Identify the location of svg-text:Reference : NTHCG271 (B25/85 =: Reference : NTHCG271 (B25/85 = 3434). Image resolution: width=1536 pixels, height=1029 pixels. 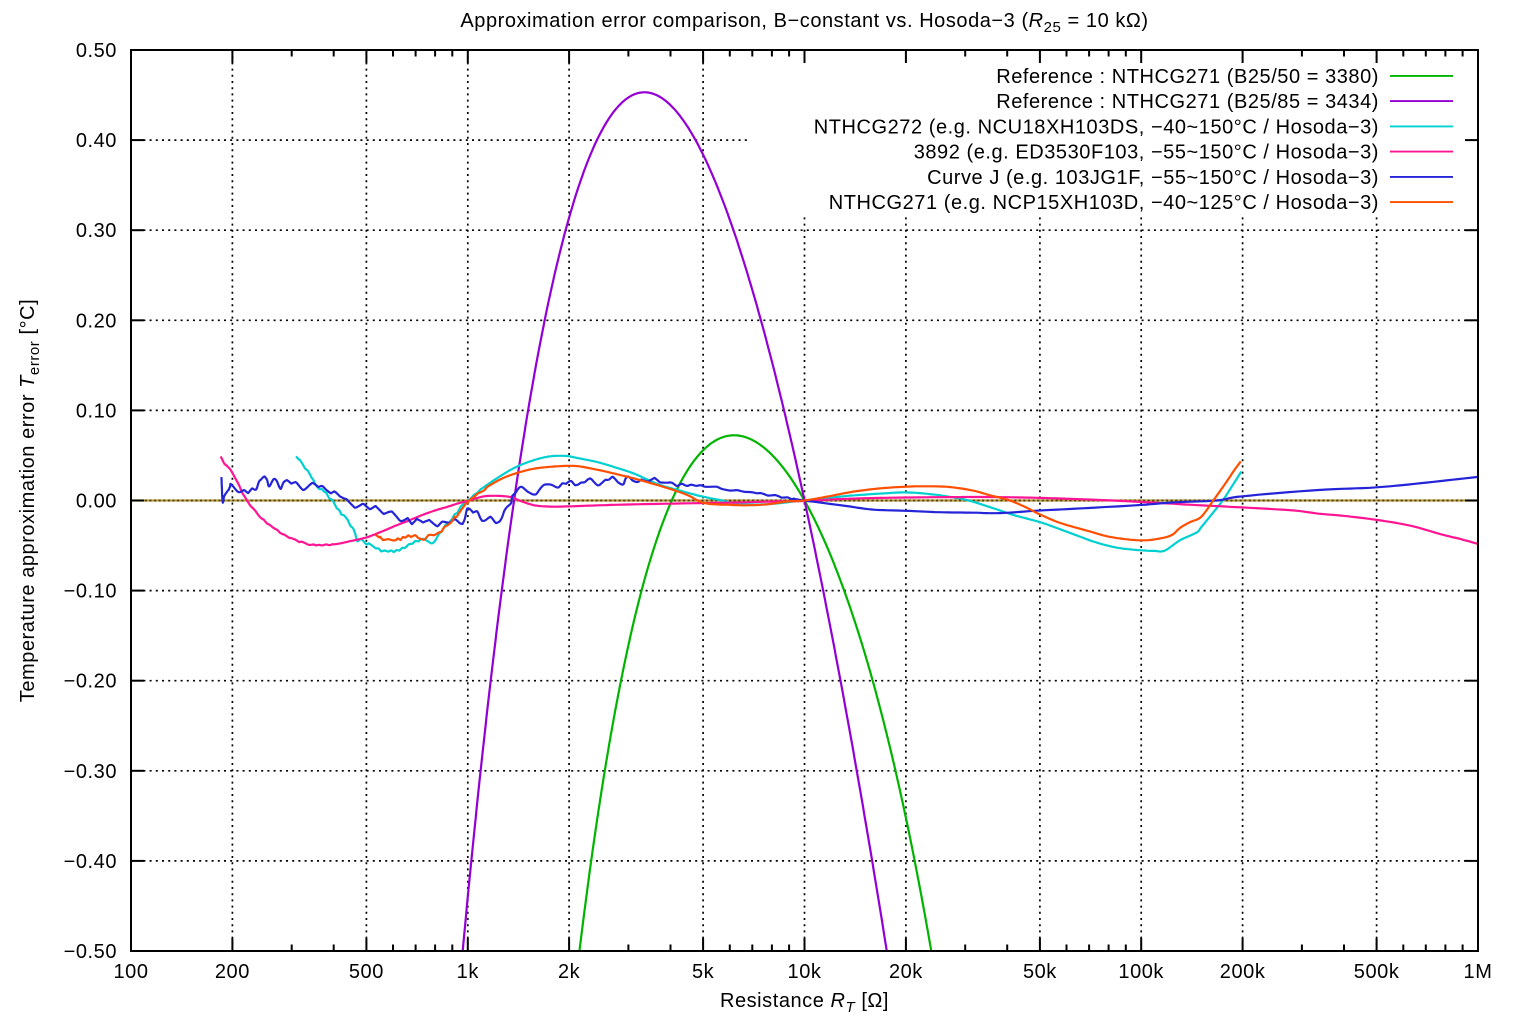
(1187, 102).